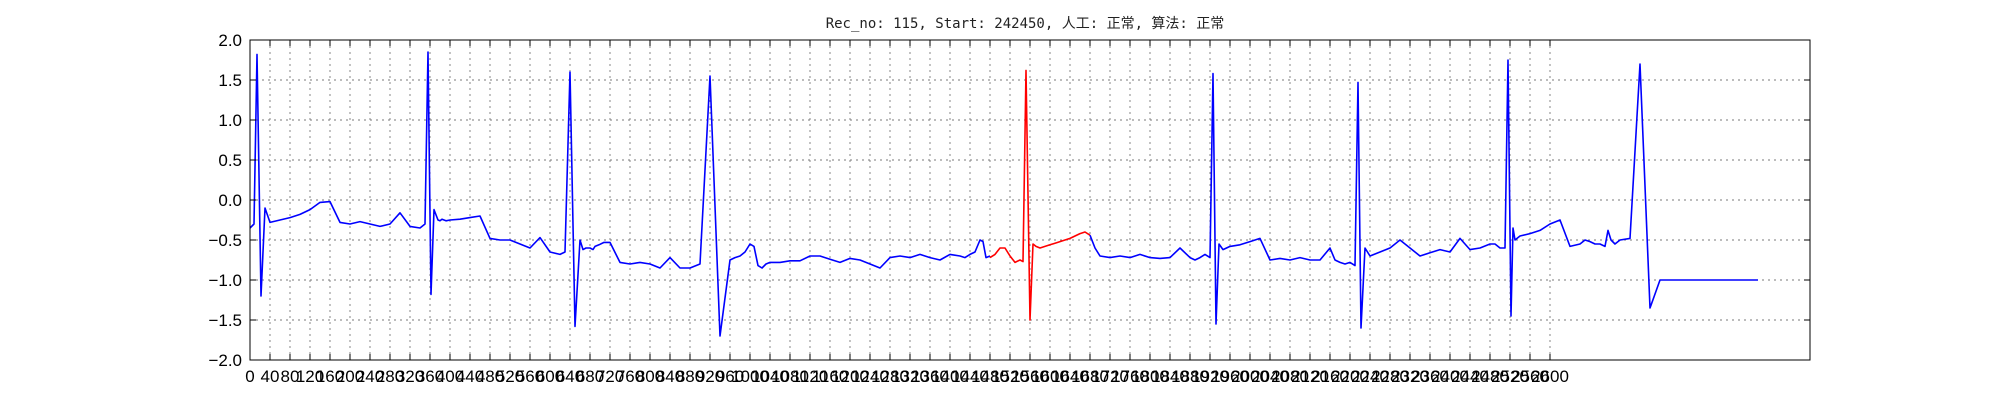 The height and width of the screenshot is (400, 2000). I want to click on x-tick-label: 920, so click(710, 376).